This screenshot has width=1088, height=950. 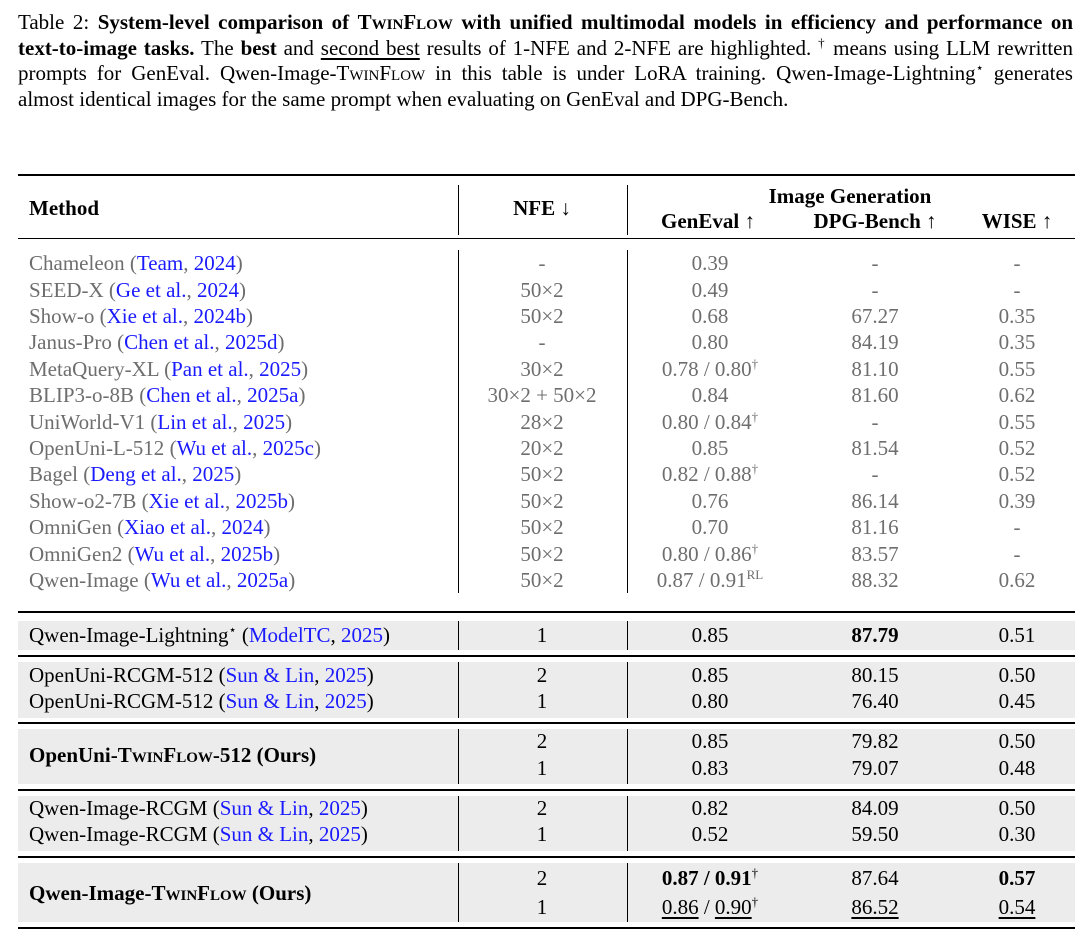 What do you see at coordinates (710, 701) in the screenshot?
I see `geneval-value: 0.80` at bounding box center [710, 701].